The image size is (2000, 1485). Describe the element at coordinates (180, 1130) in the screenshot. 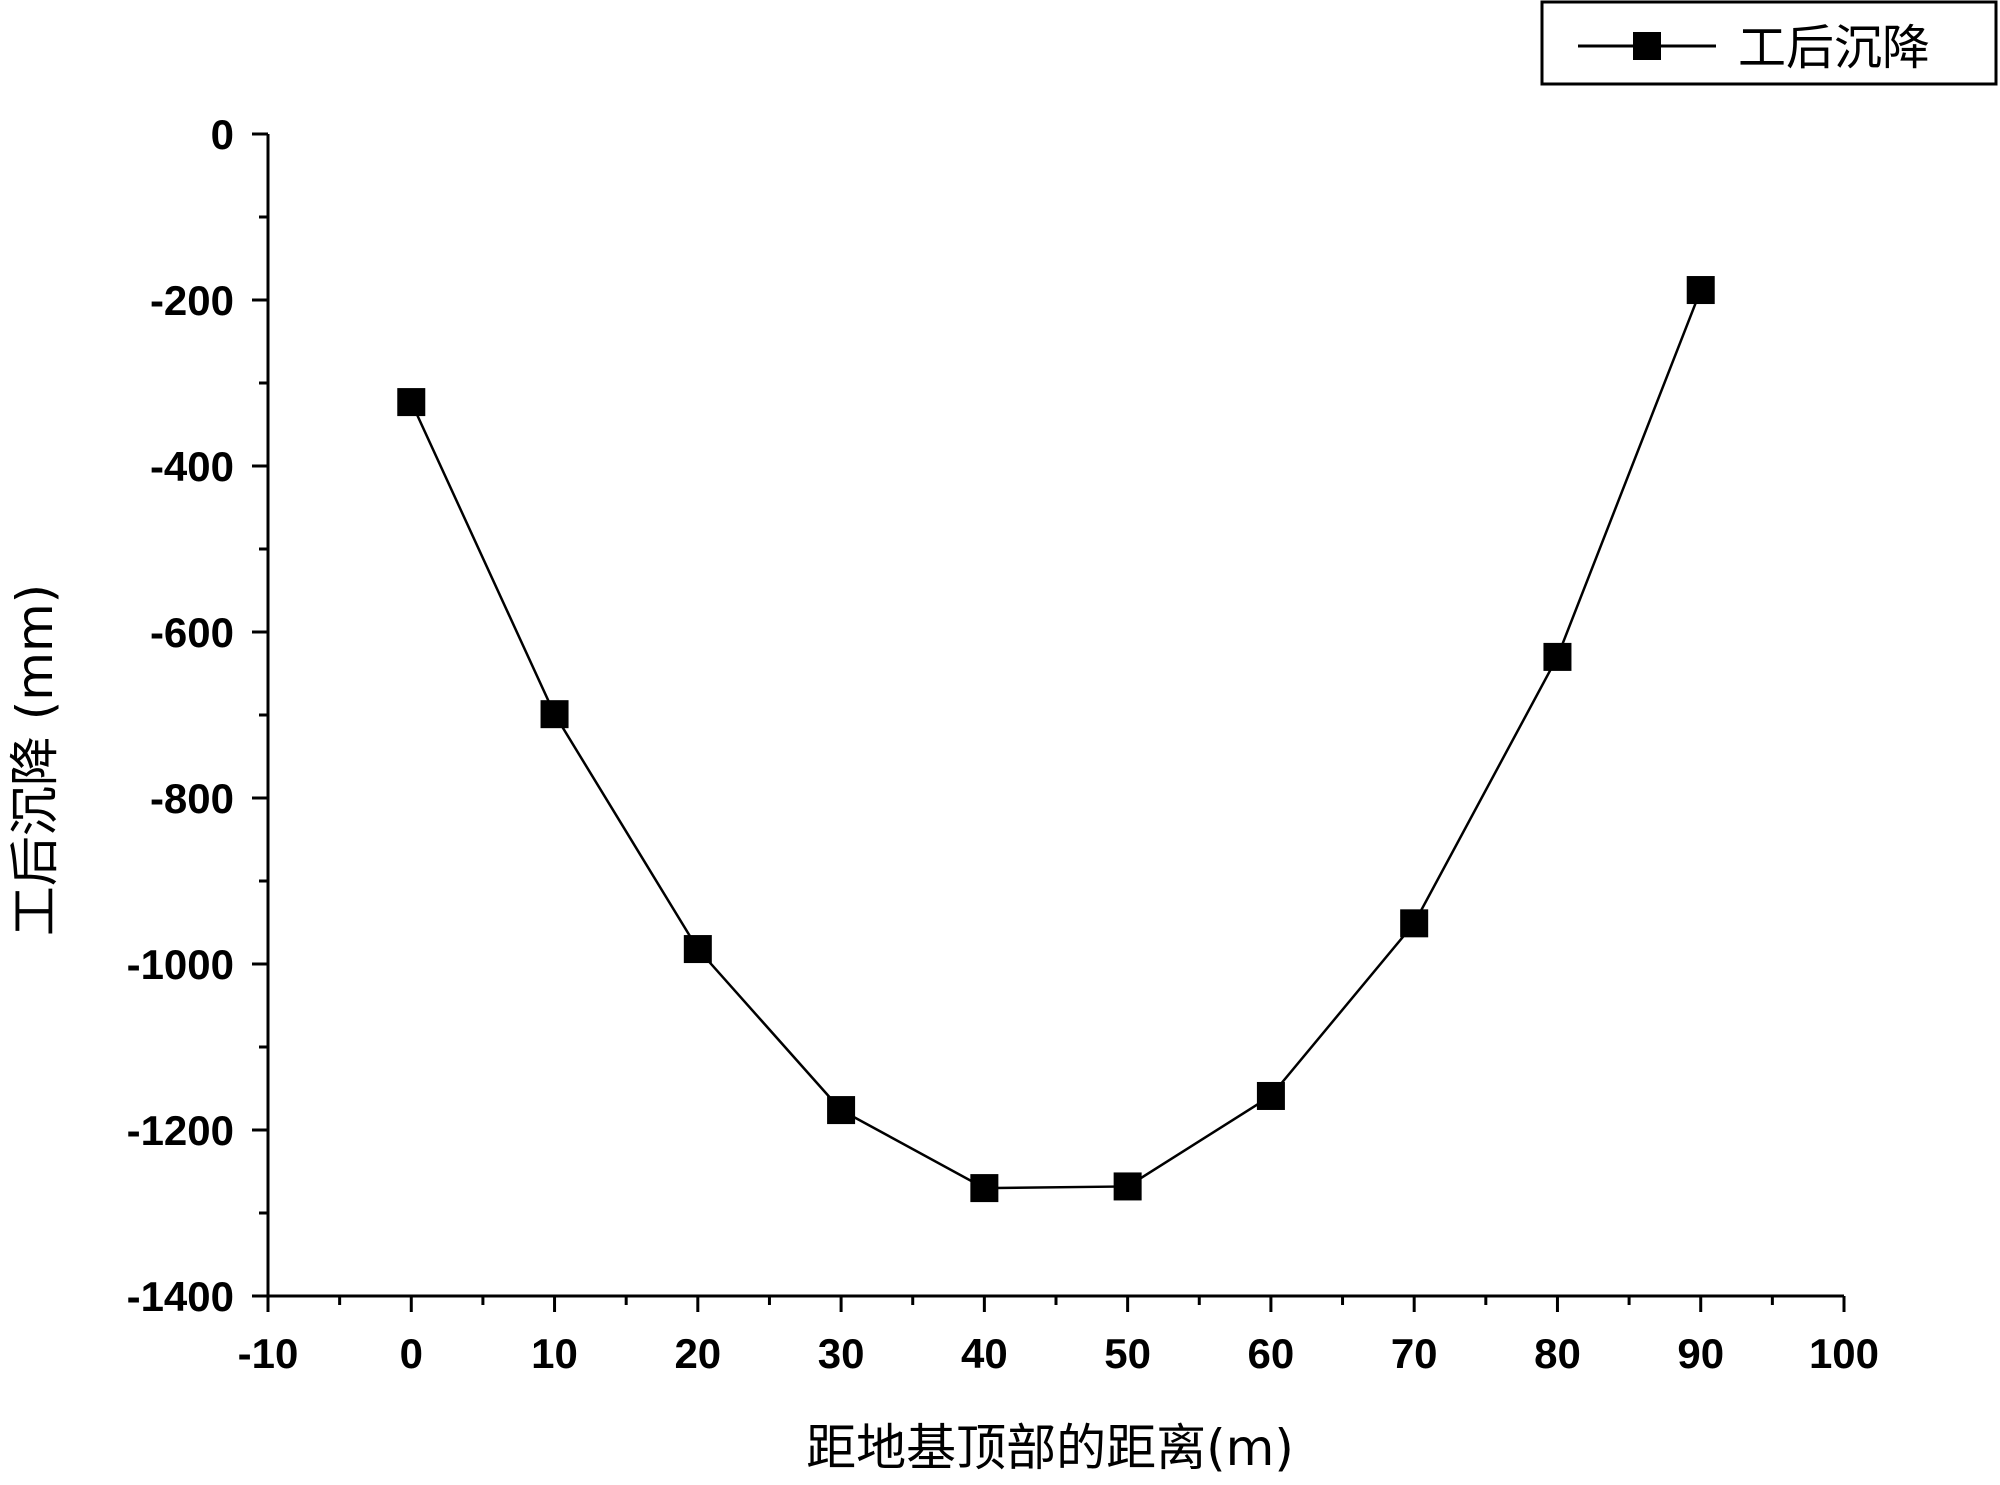

I see `y-tick-label: -1200` at that location.